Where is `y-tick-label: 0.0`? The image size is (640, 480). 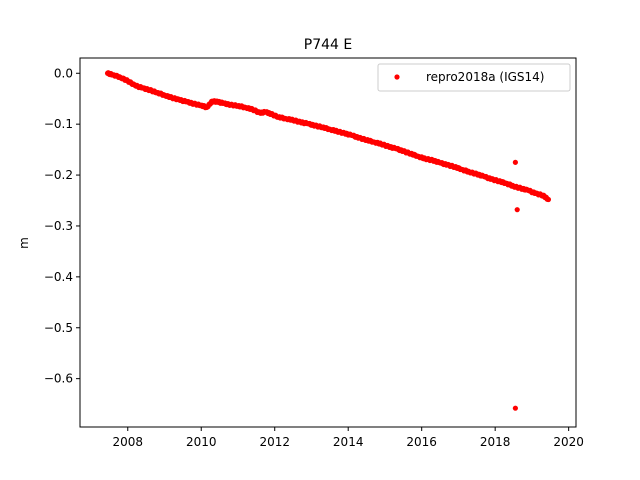 y-tick-label: 0.0 is located at coordinates (63, 73).